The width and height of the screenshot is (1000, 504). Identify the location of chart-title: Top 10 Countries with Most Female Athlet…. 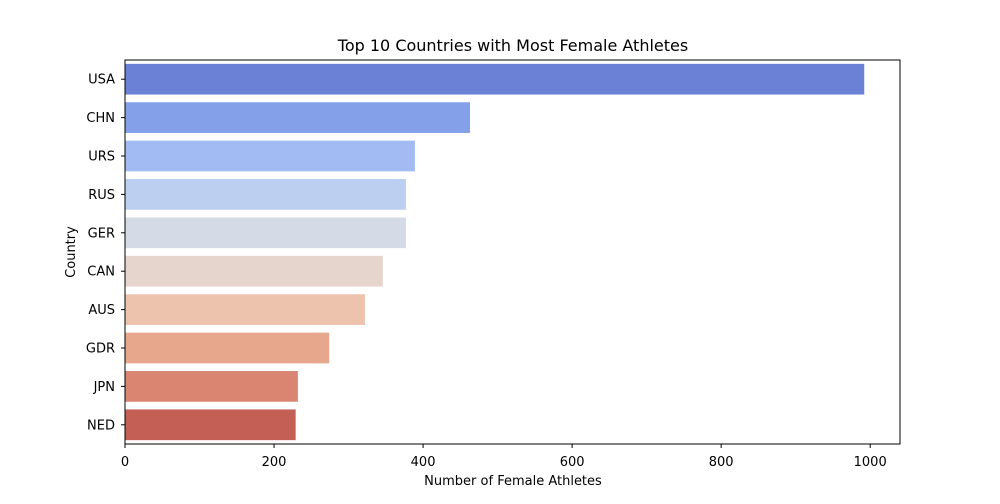
(512, 45).